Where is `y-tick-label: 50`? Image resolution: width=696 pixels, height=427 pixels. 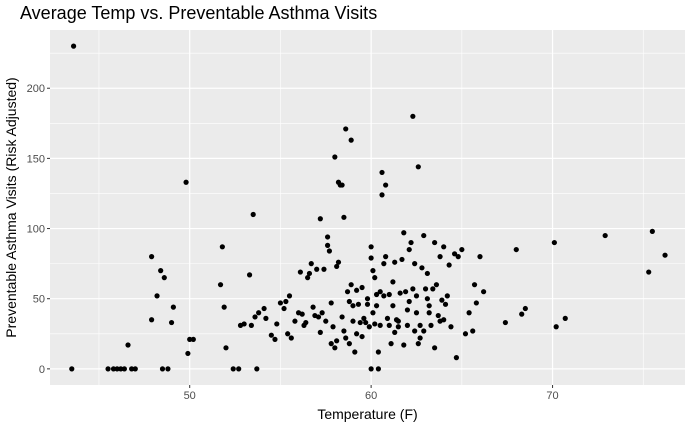 y-tick-label: 50 is located at coordinates (39, 300).